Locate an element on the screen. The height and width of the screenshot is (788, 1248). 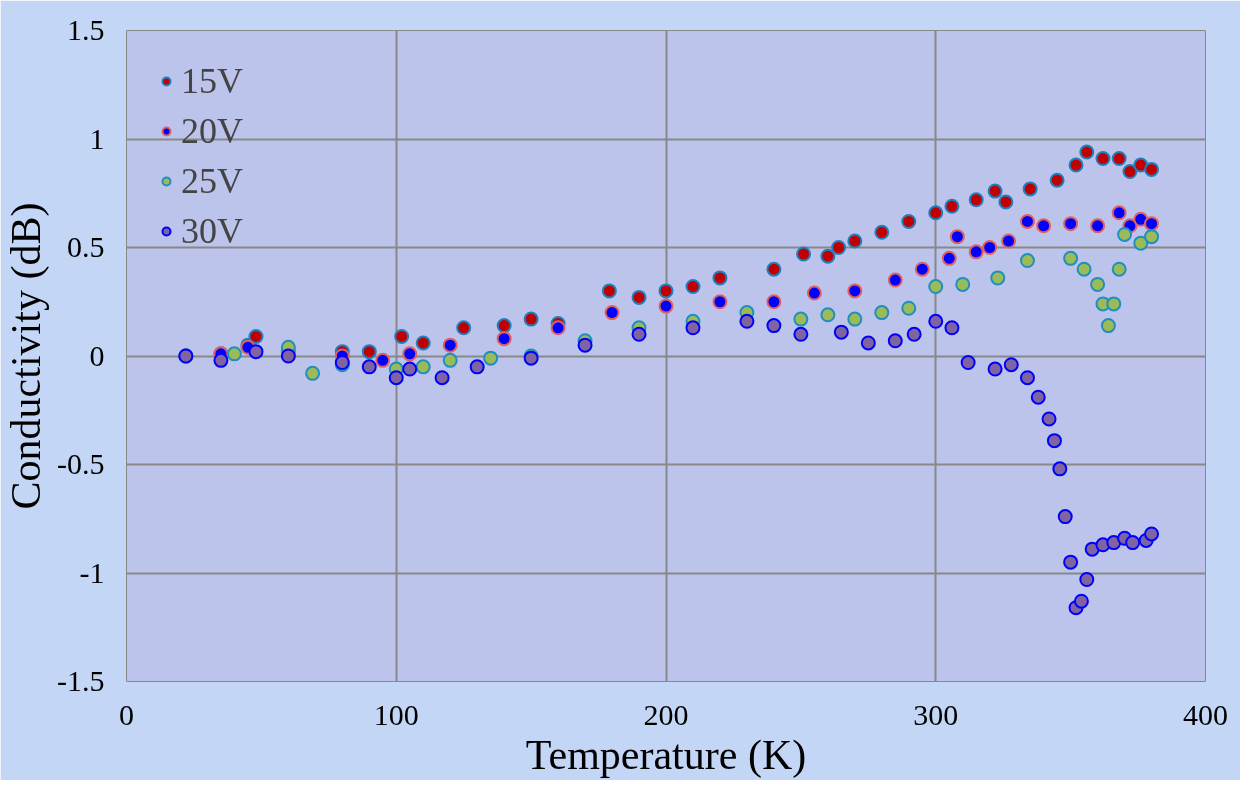
y-tick-label: -1.5 is located at coordinates (81, 680).